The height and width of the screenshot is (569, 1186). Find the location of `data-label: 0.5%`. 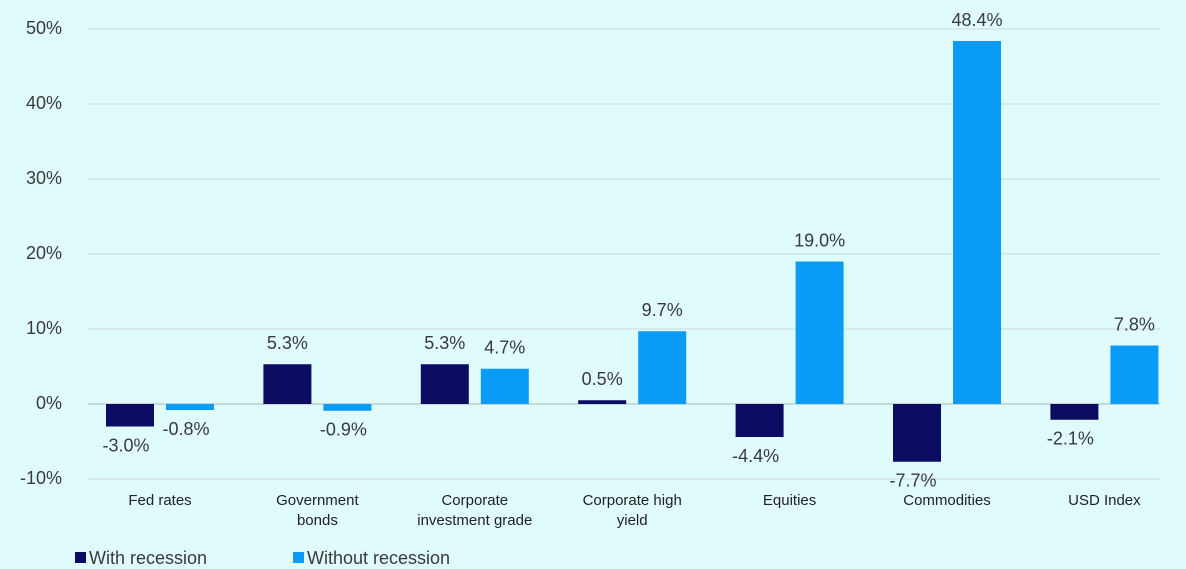

data-label: 0.5% is located at coordinates (602, 379).